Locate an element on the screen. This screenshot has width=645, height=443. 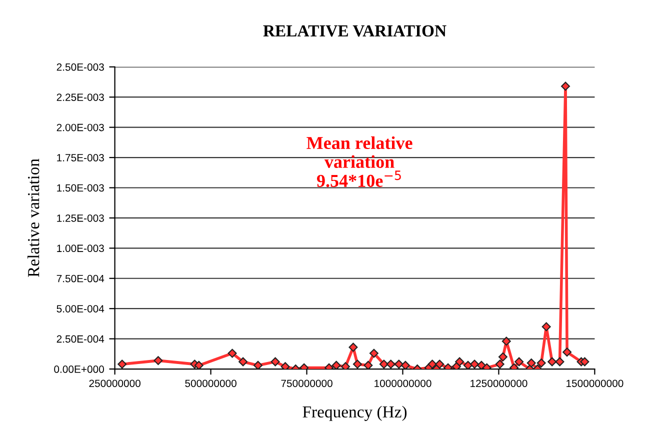
x-tick-label: 1500000000 is located at coordinates (595, 384).